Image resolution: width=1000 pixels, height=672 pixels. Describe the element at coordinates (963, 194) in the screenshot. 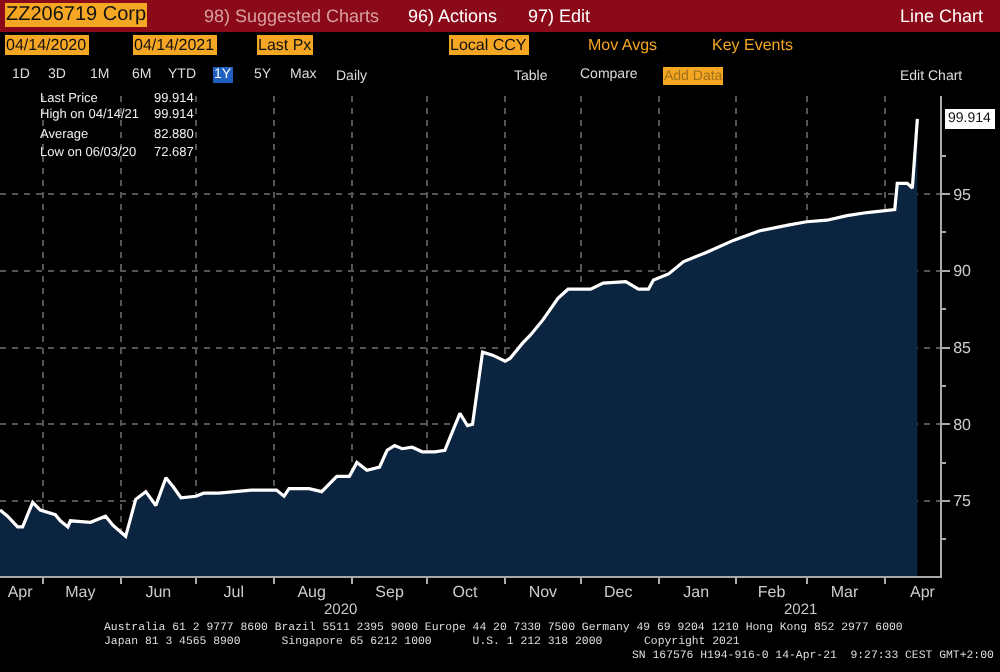

I see `y-tick-label: 95` at that location.